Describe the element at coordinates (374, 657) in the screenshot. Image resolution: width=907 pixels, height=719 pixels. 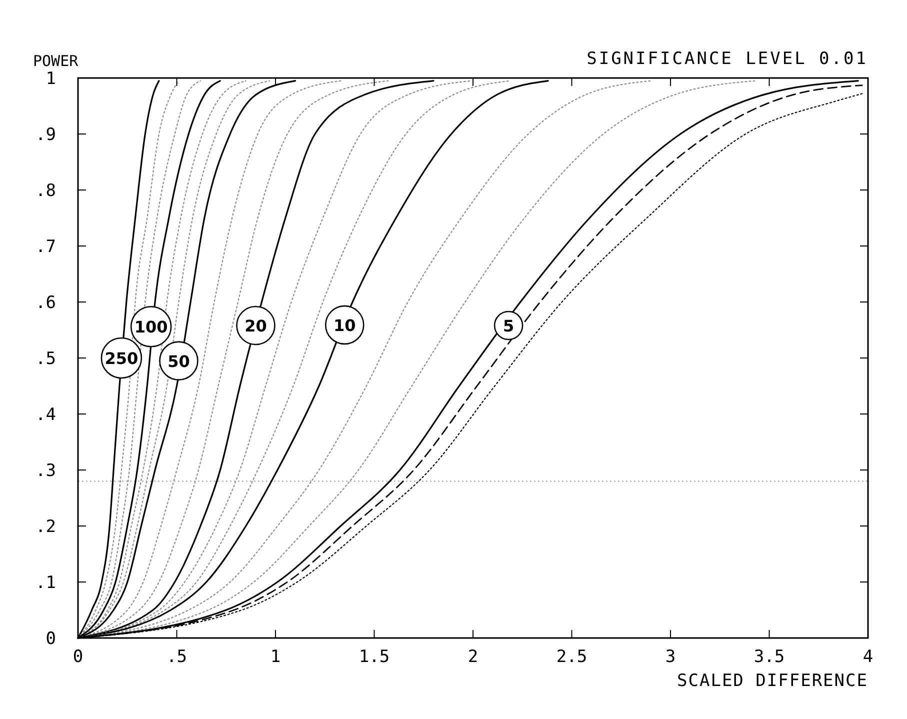
I see `x-tick-label: 1.5` at that location.